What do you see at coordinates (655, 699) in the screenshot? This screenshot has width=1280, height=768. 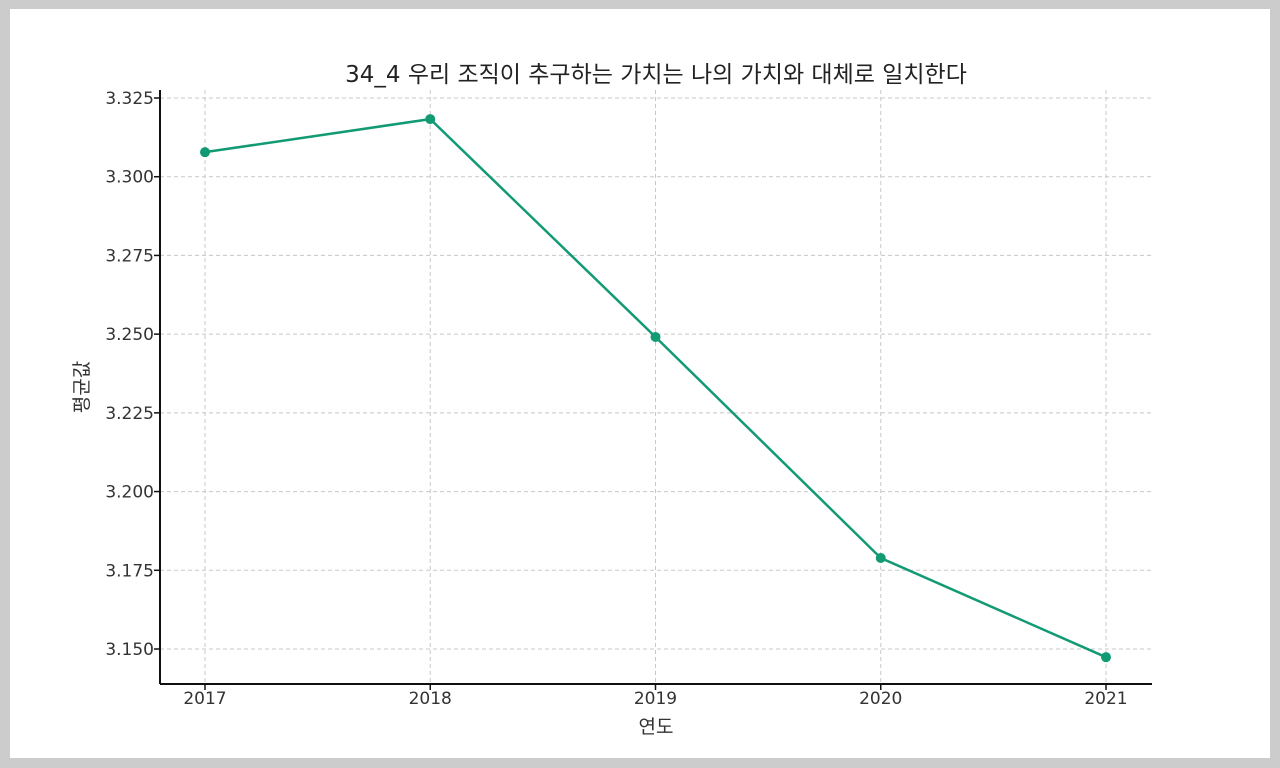 I see `x-tick-label: 2019` at bounding box center [655, 699].